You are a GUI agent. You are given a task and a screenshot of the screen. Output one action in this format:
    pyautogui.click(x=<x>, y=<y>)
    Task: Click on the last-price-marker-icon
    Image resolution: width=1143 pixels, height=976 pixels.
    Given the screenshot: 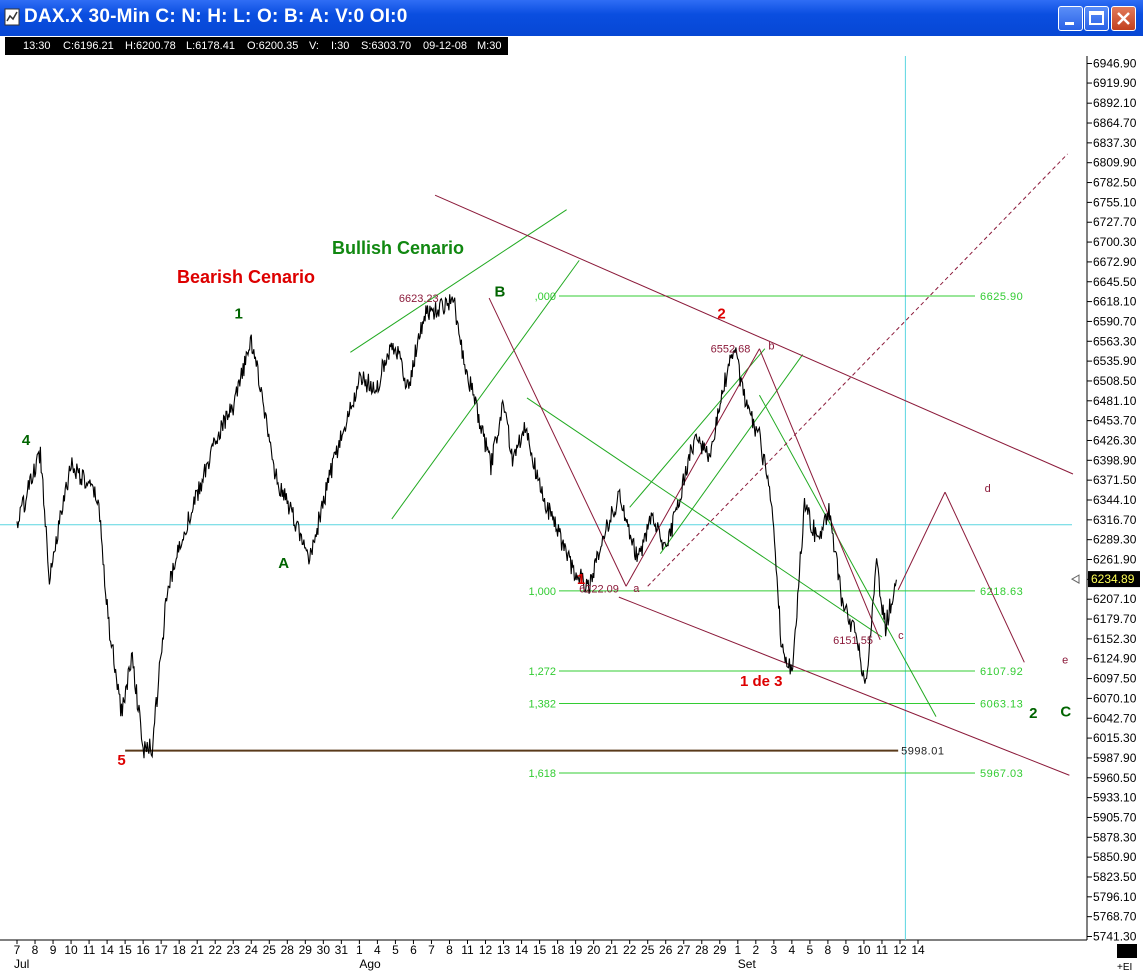 What is the action you would take?
    pyautogui.click(x=1075, y=579)
    